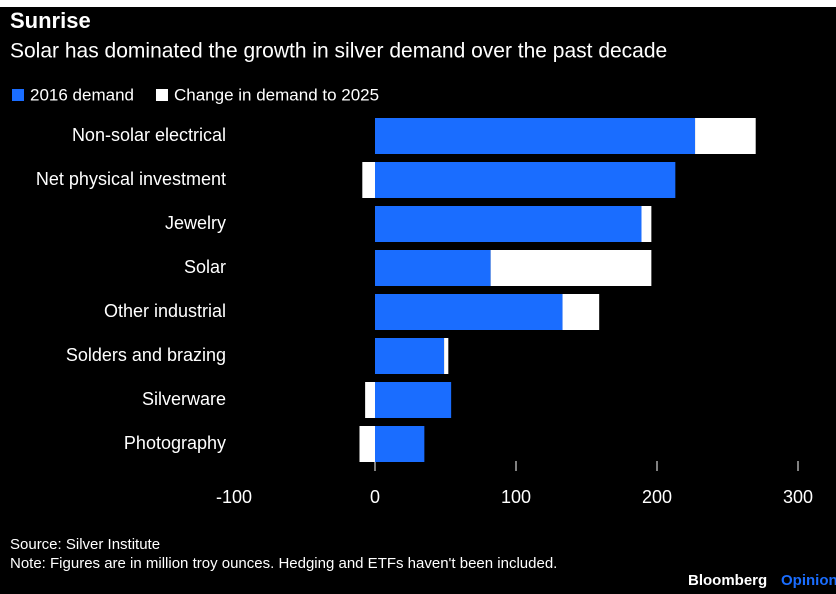 This screenshot has width=836, height=594. Describe the element at coordinates (85, 544) in the screenshot. I see `source: Source: Silver Institute` at that location.